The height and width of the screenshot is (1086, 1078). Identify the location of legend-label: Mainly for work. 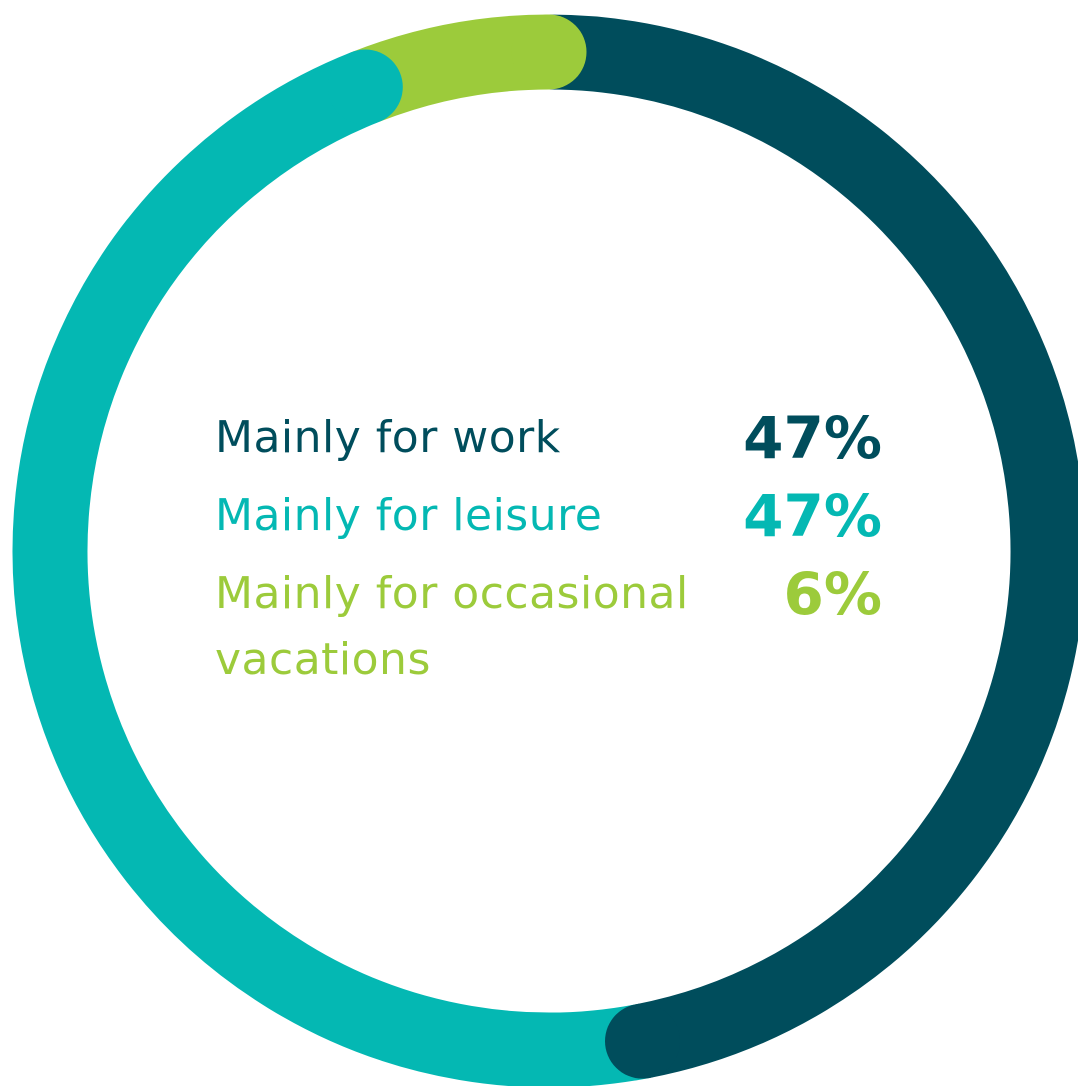
(388, 437).